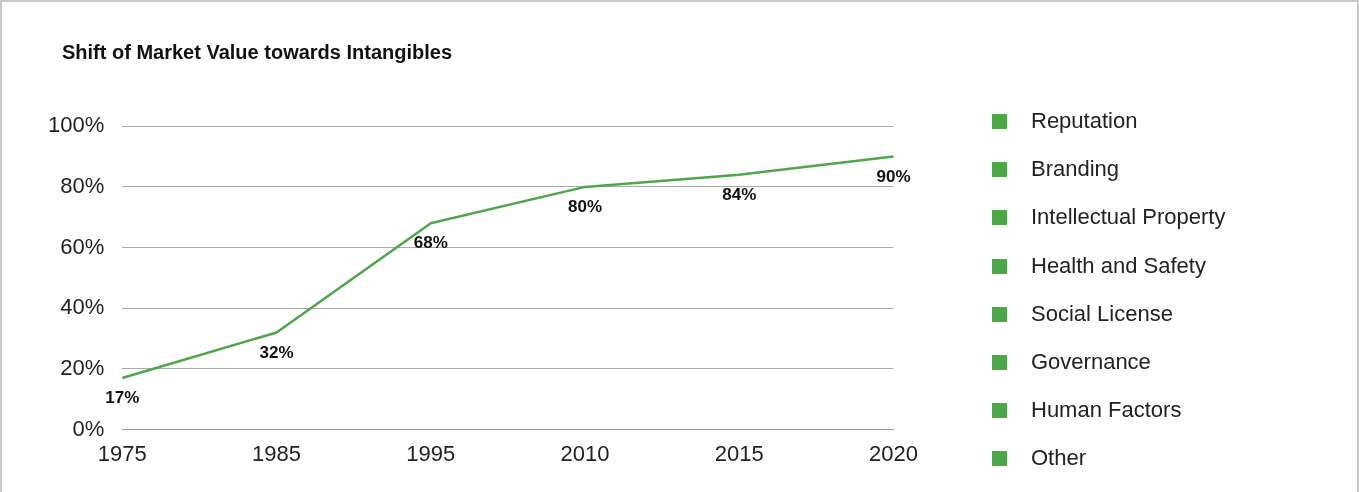 Image resolution: width=1359 pixels, height=492 pixels. Describe the element at coordinates (894, 453) in the screenshot. I see `x-tick-label: 2020` at that location.